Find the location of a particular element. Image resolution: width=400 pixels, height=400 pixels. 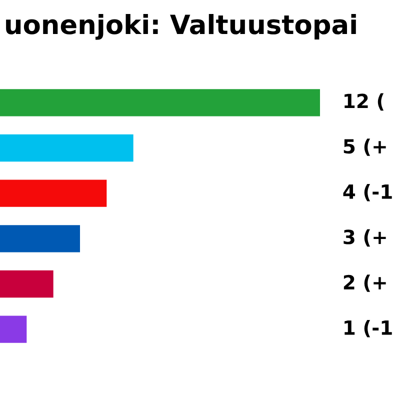

data-label: 12 ( is located at coordinates (364, 102).